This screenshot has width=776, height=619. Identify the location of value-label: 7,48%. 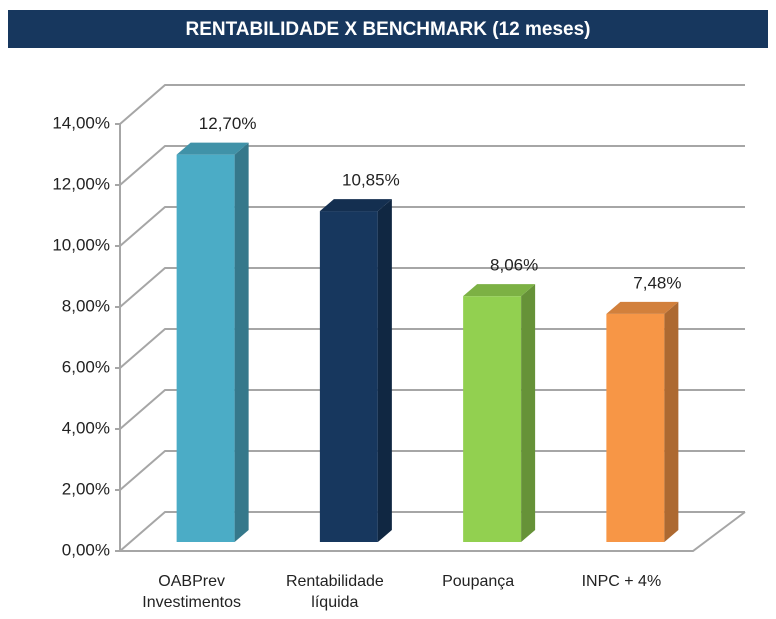
(657, 282).